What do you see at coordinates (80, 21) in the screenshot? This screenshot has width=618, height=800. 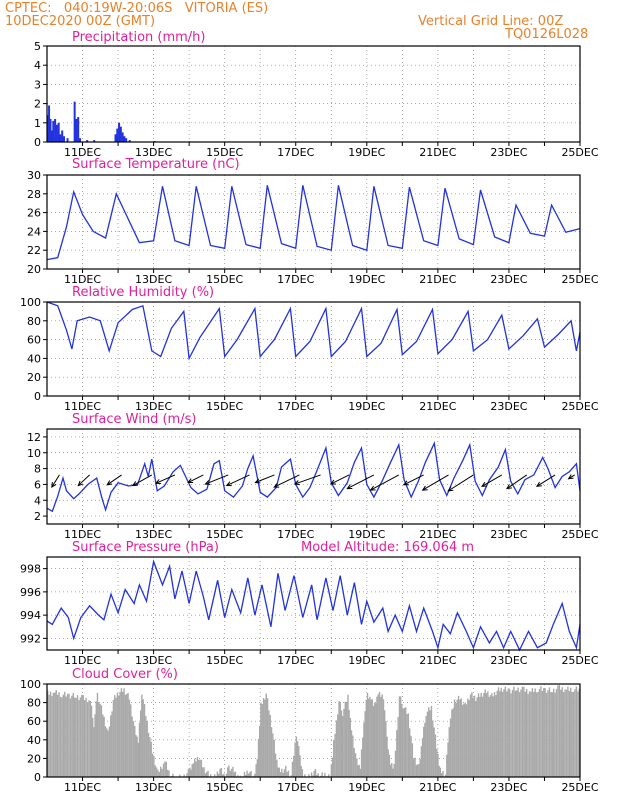 I see `header-date-line: 10DEC2020 00Z (GMT)` at bounding box center [80, 21].